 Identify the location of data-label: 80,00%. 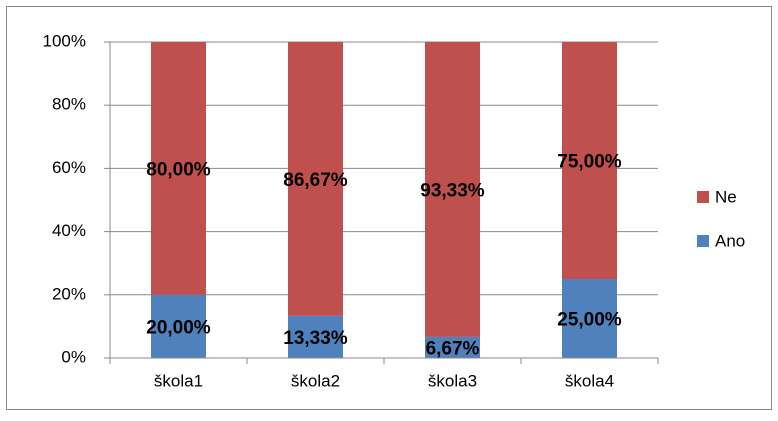
(178, 169).